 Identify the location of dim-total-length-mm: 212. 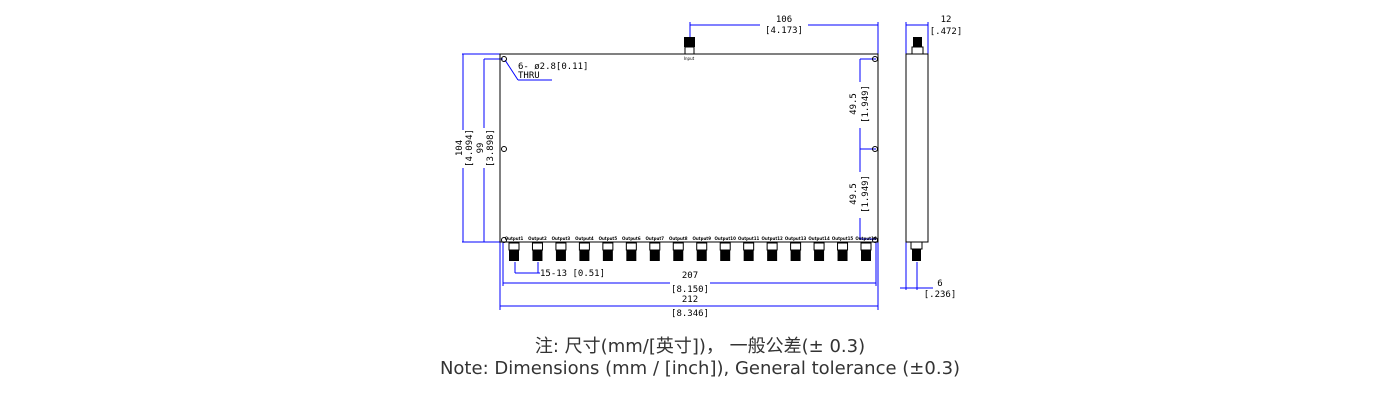
(690, 300).